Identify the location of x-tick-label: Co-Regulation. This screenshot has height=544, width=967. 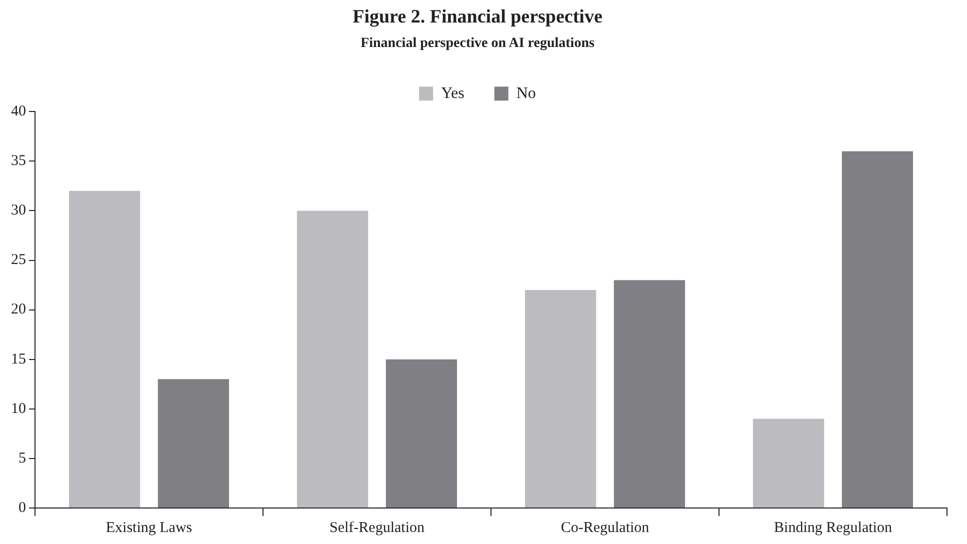
(605, 528).